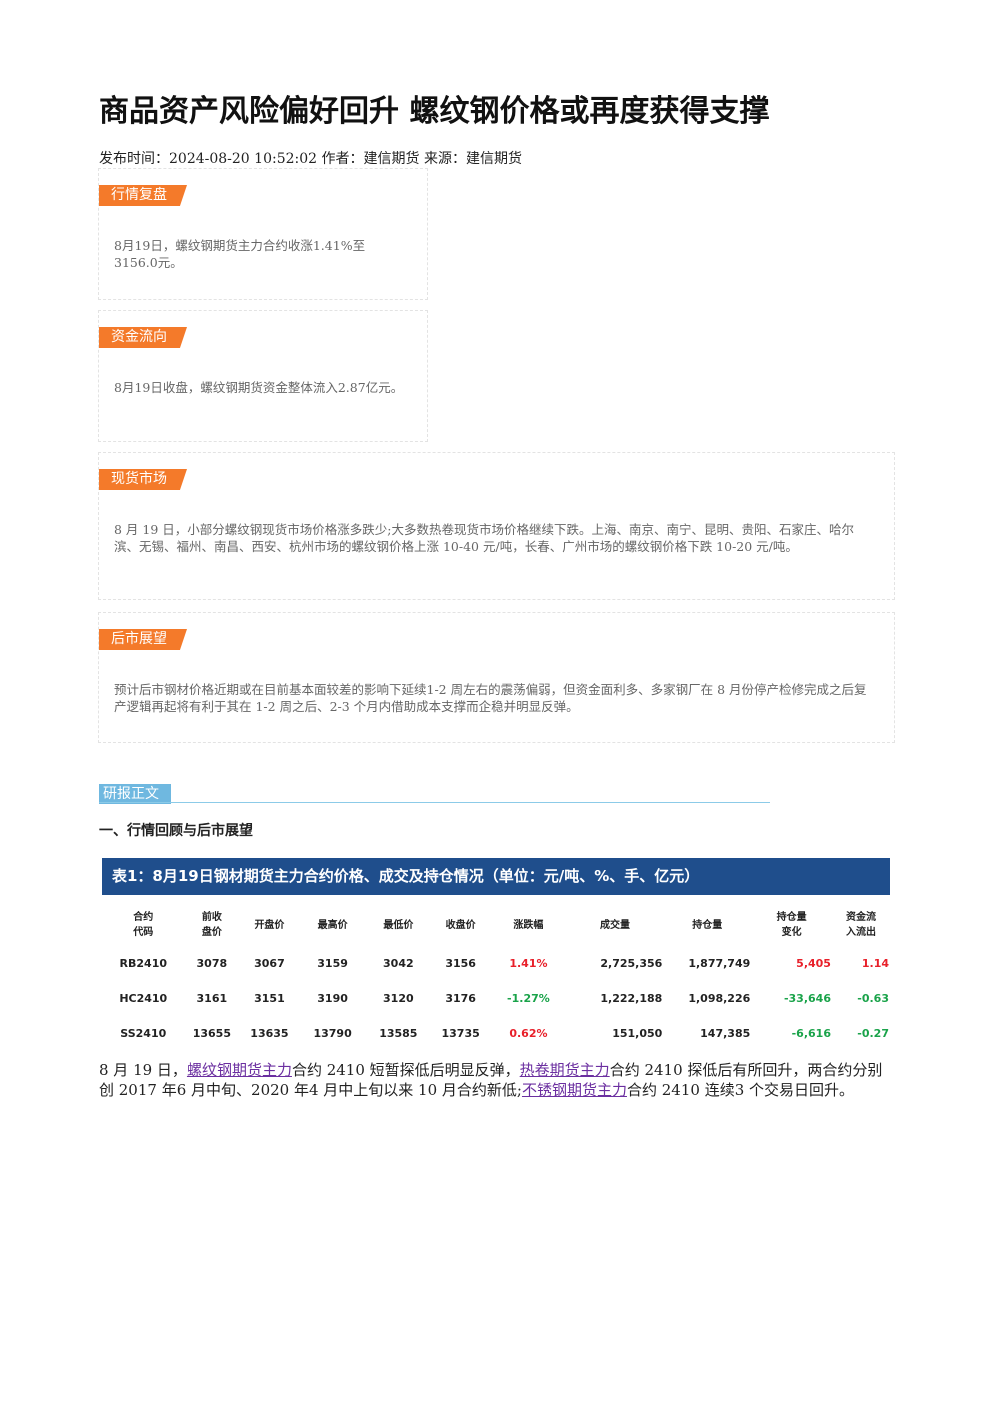 This screenshot has height=1403, width=992. What do you see at coordinates (574, 1090) in the screenshot?
I see `link: 不锈钢期货主力` at bounding box center [574, 1090].